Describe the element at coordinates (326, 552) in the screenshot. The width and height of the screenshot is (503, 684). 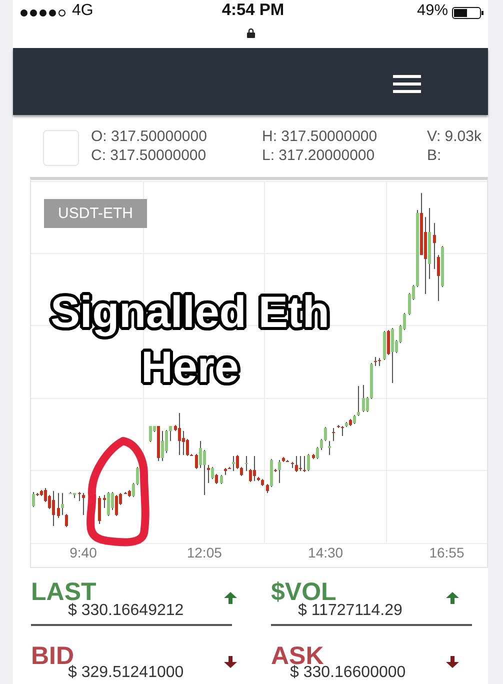
I see `x-tick-label: 14:30` at that location.